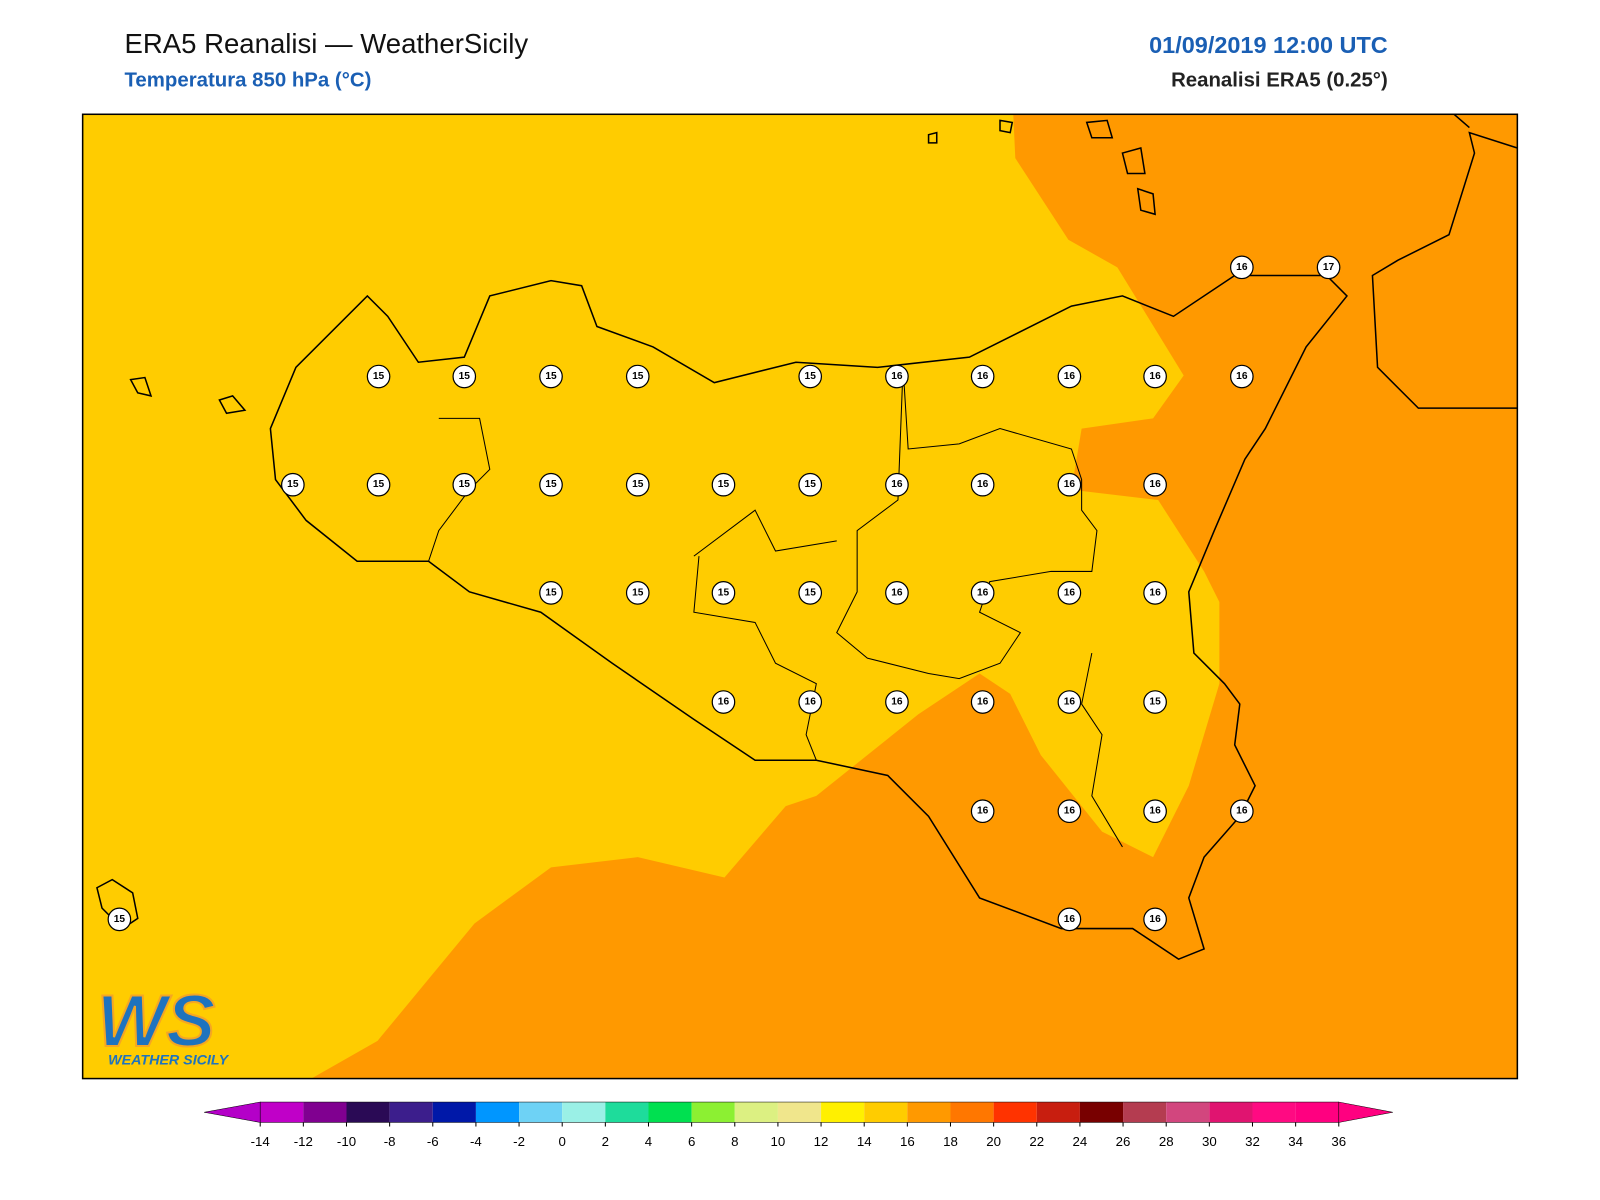  What do you see at coordinates (950, 1141) in the screenshot?
I see `colorbar-label: 18` at bounding box center [950, 1141].